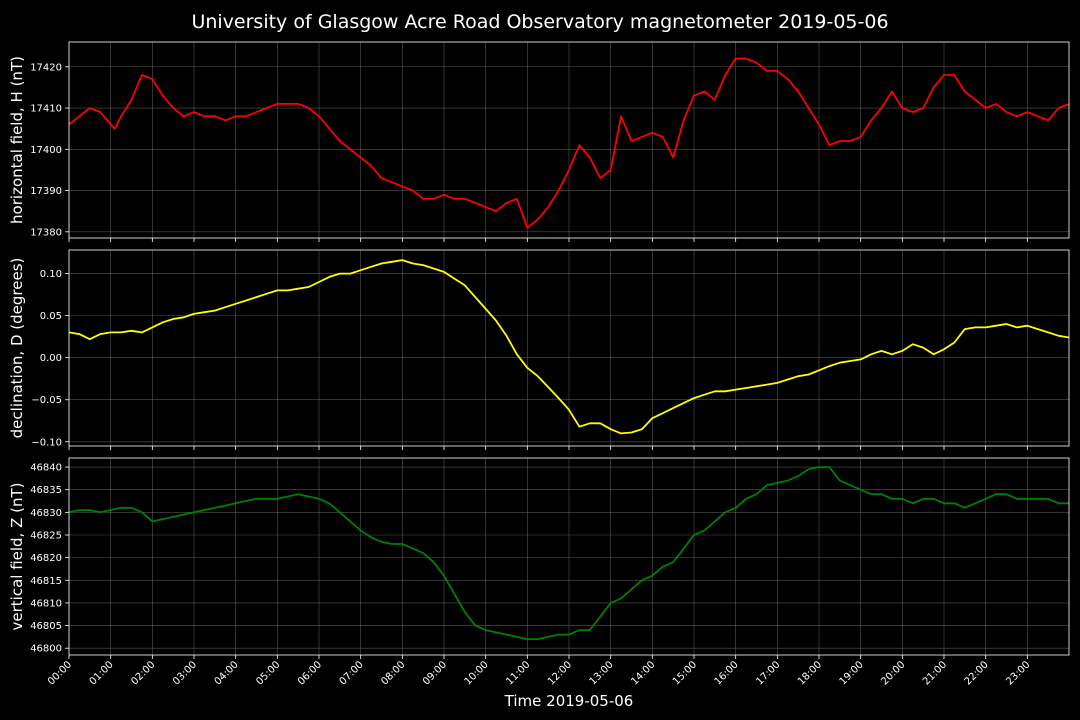 This screenshot has height=720, width=1080. I want to click on y-tick-label: 0.05, so click(51, 316).